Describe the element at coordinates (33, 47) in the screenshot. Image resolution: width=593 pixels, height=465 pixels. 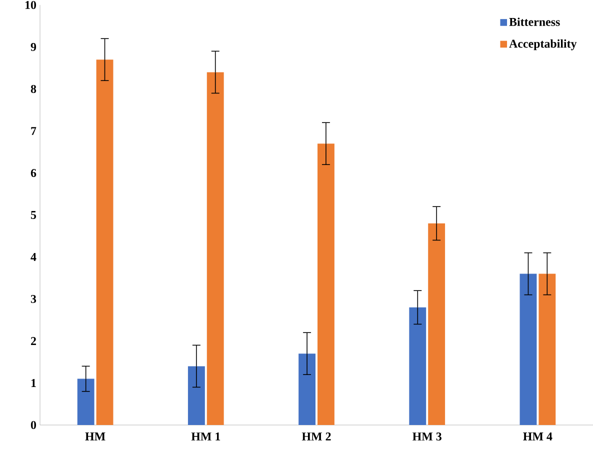
I see `y-tick-label: 9` at that location.